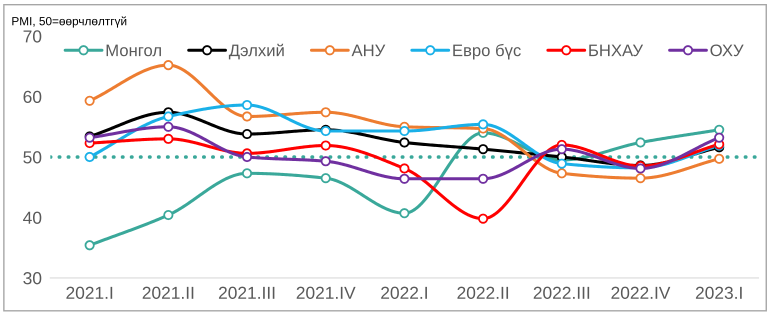 This screenshot has width=774, height=314. Describe the element at coordinates (32, 278) in the screenshot. I see `y-tick-label: 30` at that location.